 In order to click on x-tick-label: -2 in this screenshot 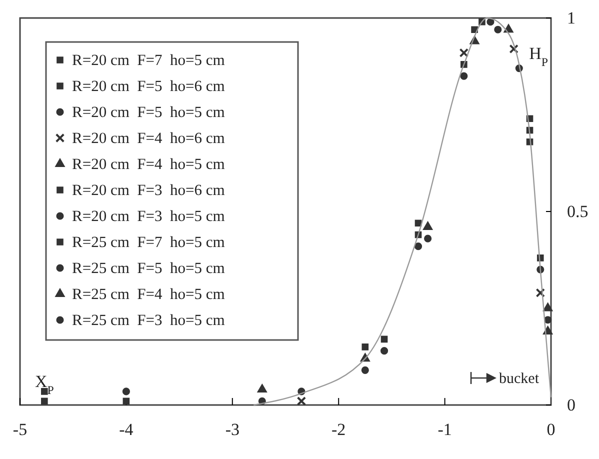, I will do `click(339, 430)`.